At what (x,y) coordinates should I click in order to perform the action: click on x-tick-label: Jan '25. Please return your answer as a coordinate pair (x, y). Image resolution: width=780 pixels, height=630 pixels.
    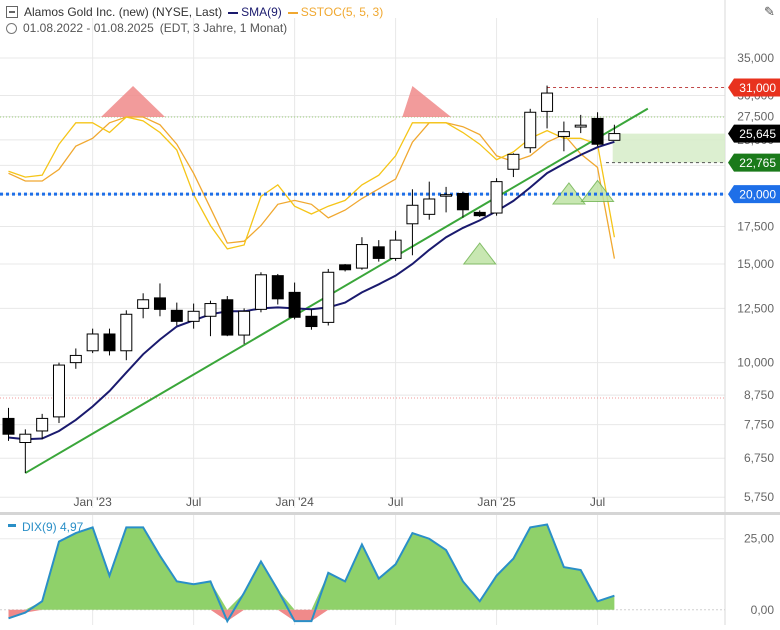
    Looking at the image, I should click on (496, 502).